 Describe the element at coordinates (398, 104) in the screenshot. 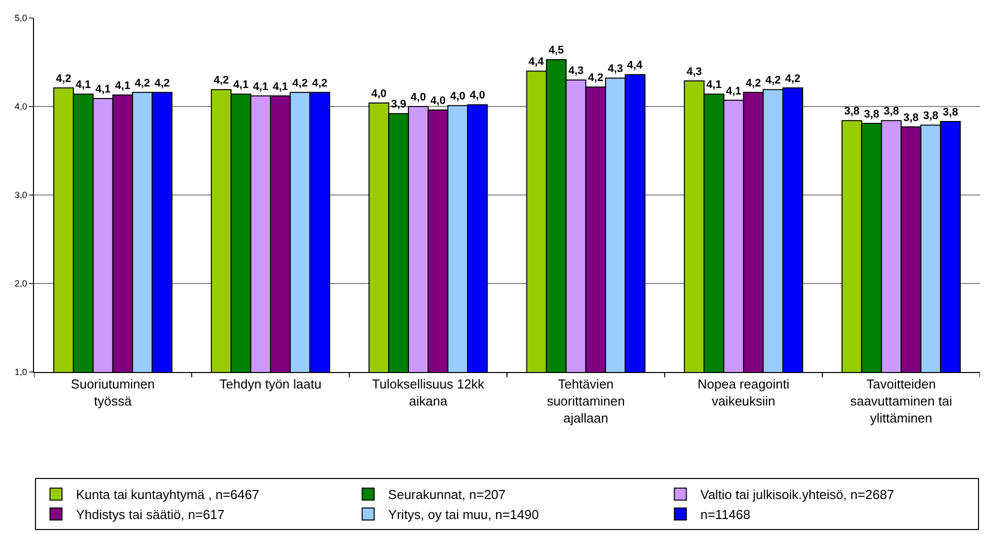

I see `data-label: 3,9` at that location.